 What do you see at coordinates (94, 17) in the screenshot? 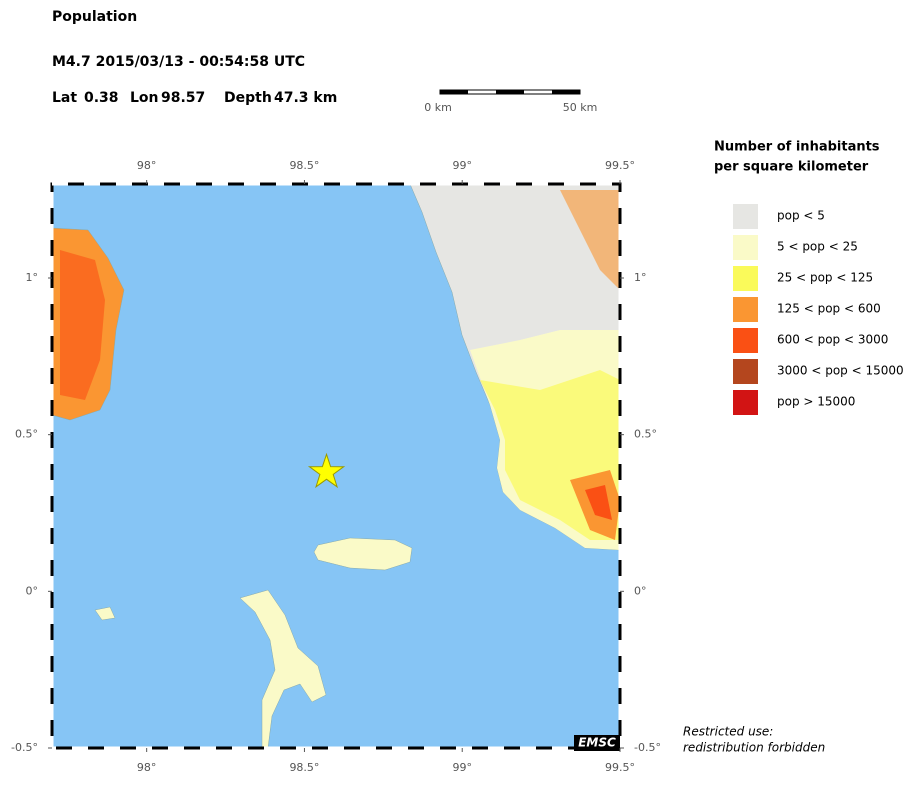
I see `title: Population` at bounding box center [94, 17].